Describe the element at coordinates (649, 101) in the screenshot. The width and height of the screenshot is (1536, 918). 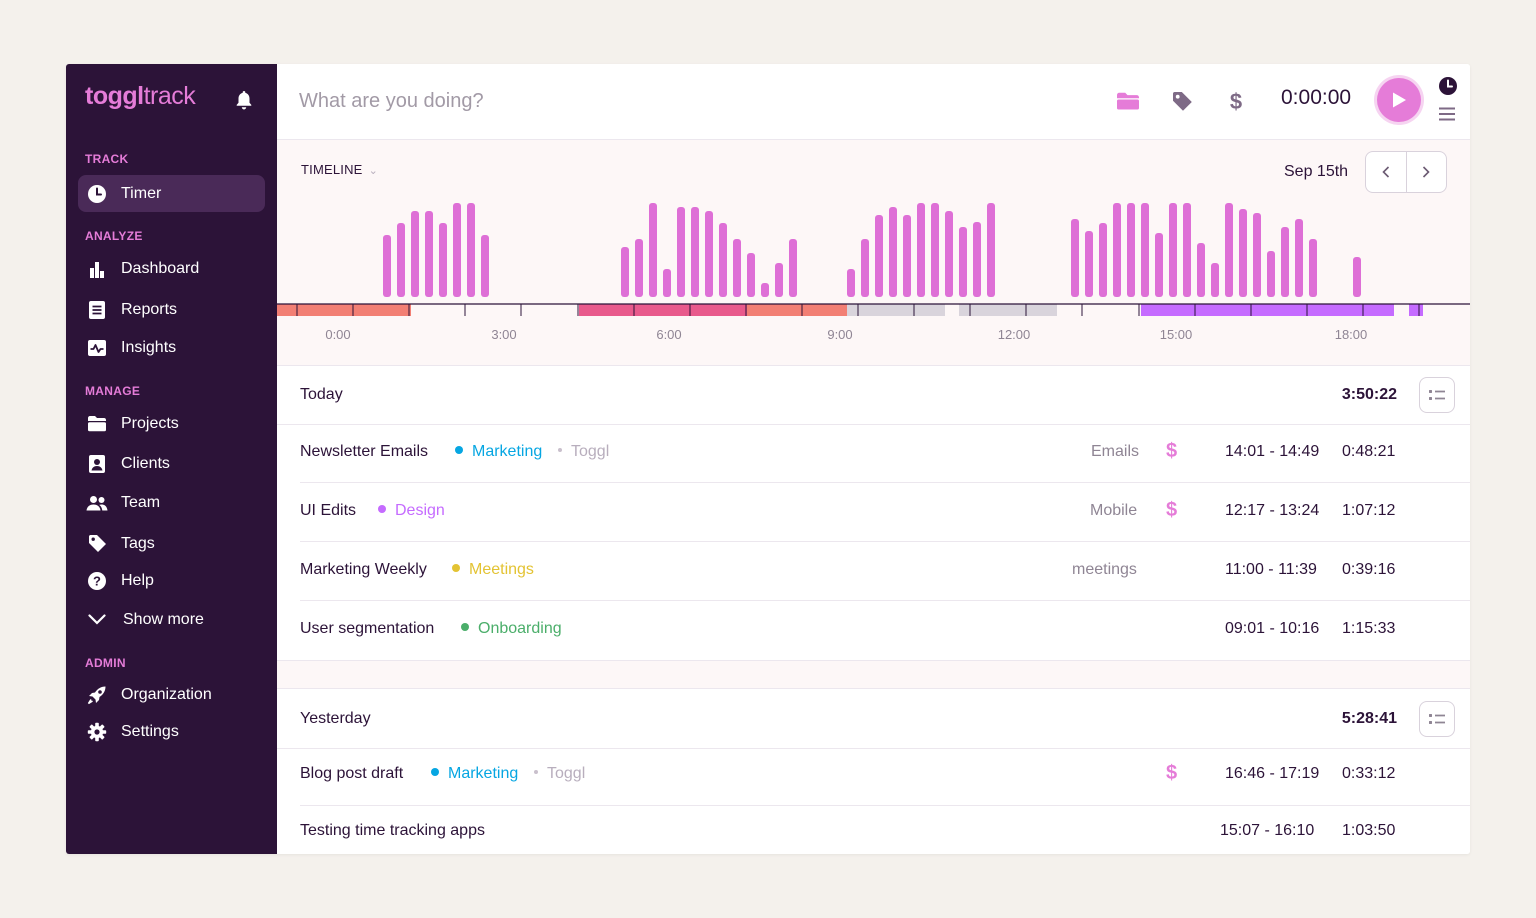
I see `description-input` at that location.